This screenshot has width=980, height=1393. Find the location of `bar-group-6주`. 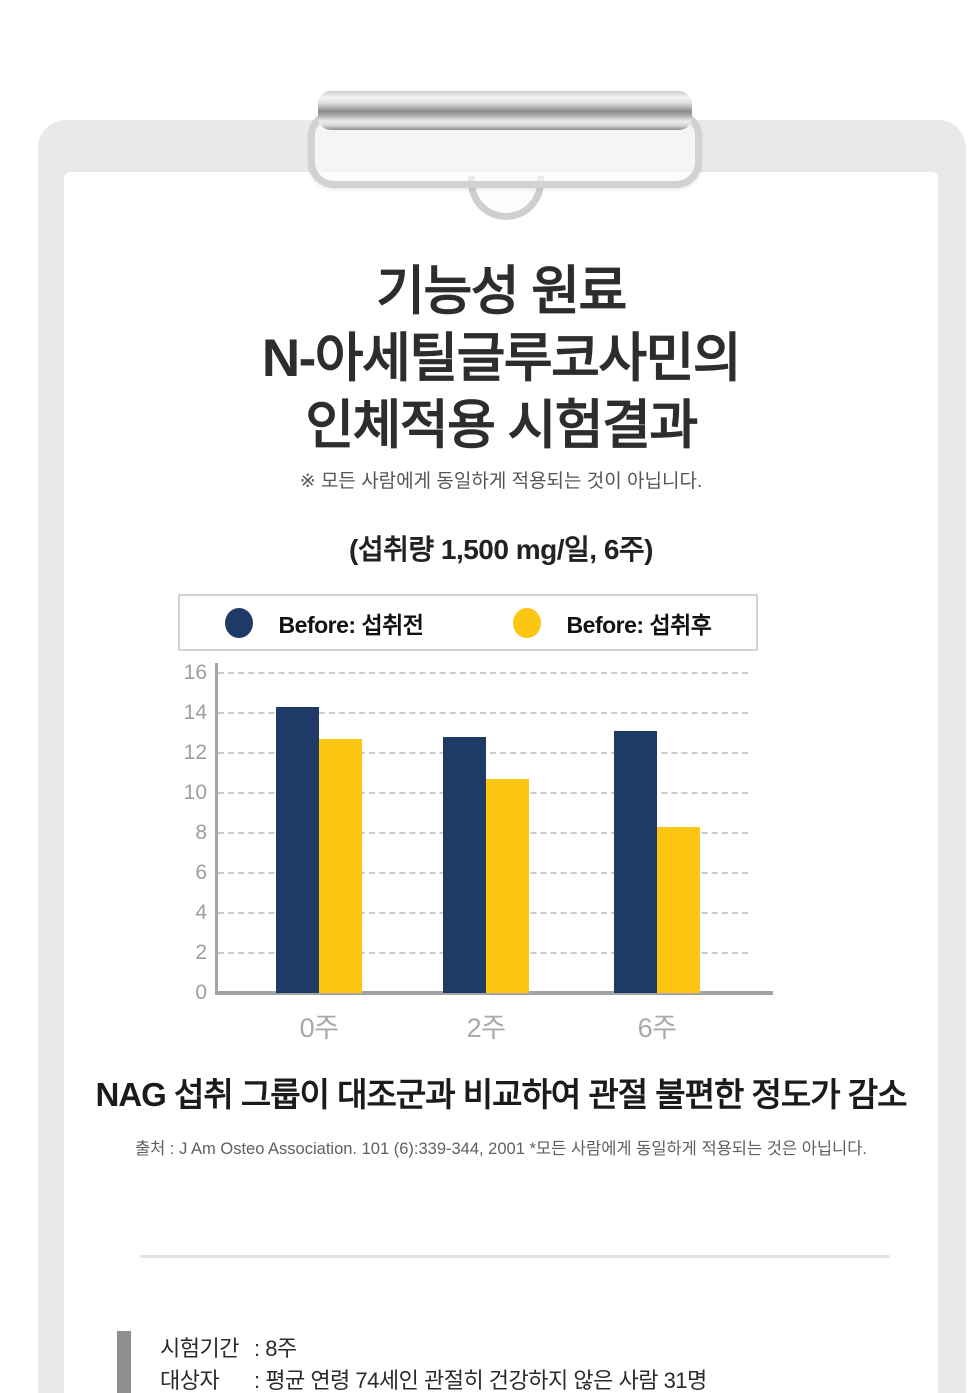

bar-group-6주 is located at coordinates (657, 862).